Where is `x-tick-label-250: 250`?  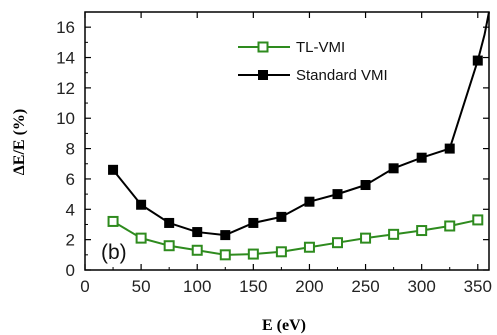
x-tick-label-250: 250 is located at coordinates (365, 286).